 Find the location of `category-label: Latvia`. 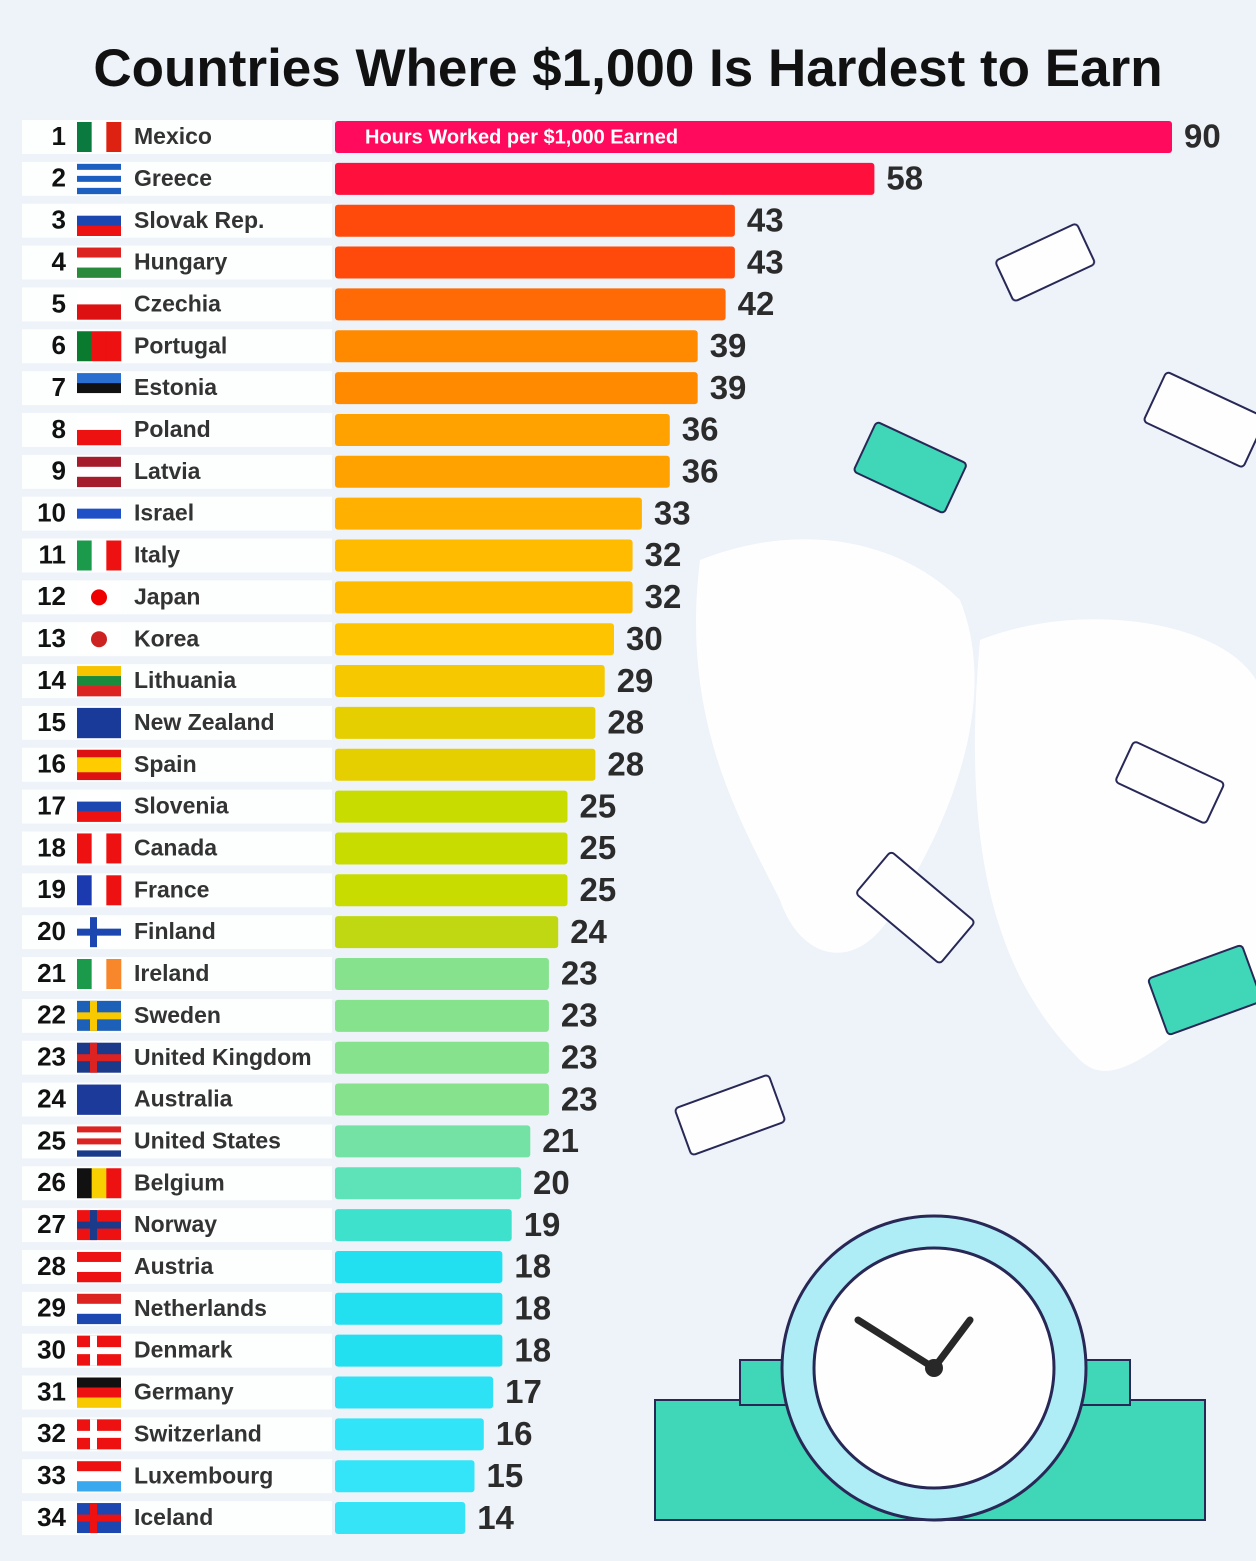

category-label: Latvia is located at coordinates (167, 471).